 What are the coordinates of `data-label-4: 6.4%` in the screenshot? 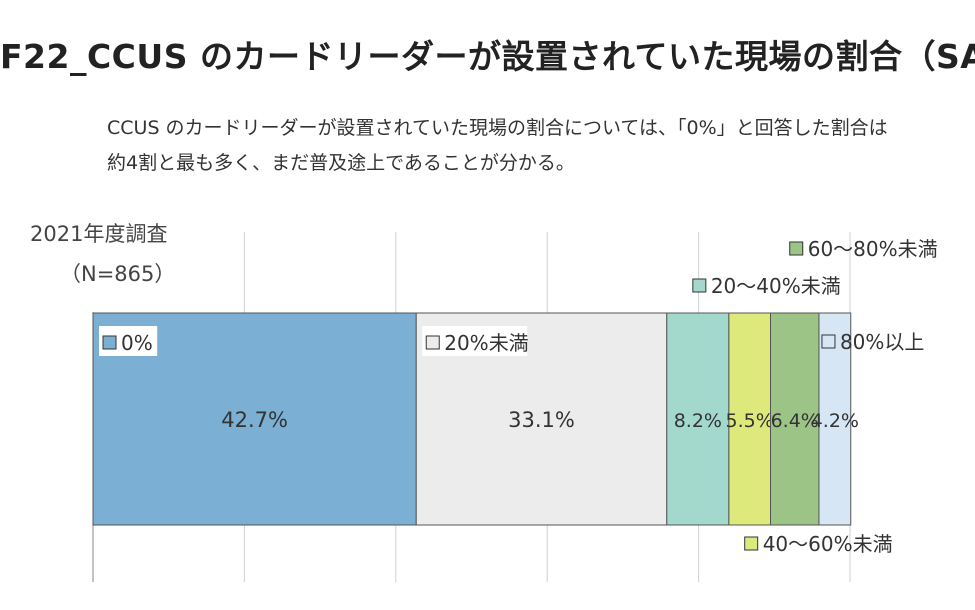 It's located at (795, 421).